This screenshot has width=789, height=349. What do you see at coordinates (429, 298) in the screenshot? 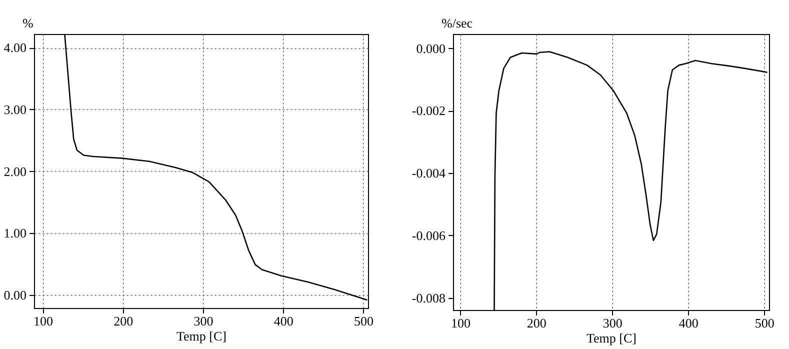
I see `y-tick-label: -0.008` at bounding box center [429, 298].